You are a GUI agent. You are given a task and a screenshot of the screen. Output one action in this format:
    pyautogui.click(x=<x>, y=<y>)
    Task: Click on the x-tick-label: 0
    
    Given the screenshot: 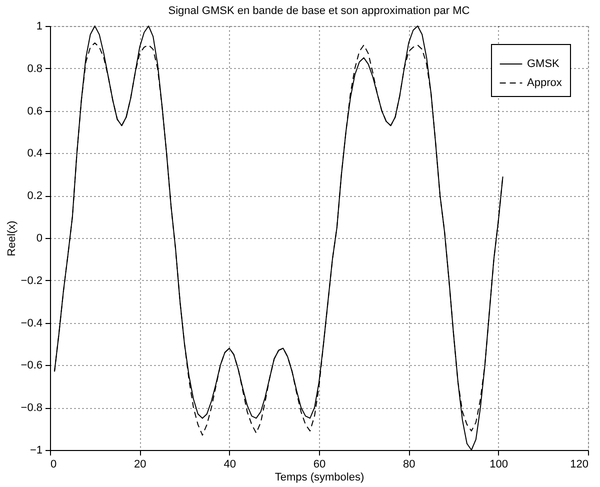 What is the action you would take?
    pyautogui.click(x=53, y=464)
    